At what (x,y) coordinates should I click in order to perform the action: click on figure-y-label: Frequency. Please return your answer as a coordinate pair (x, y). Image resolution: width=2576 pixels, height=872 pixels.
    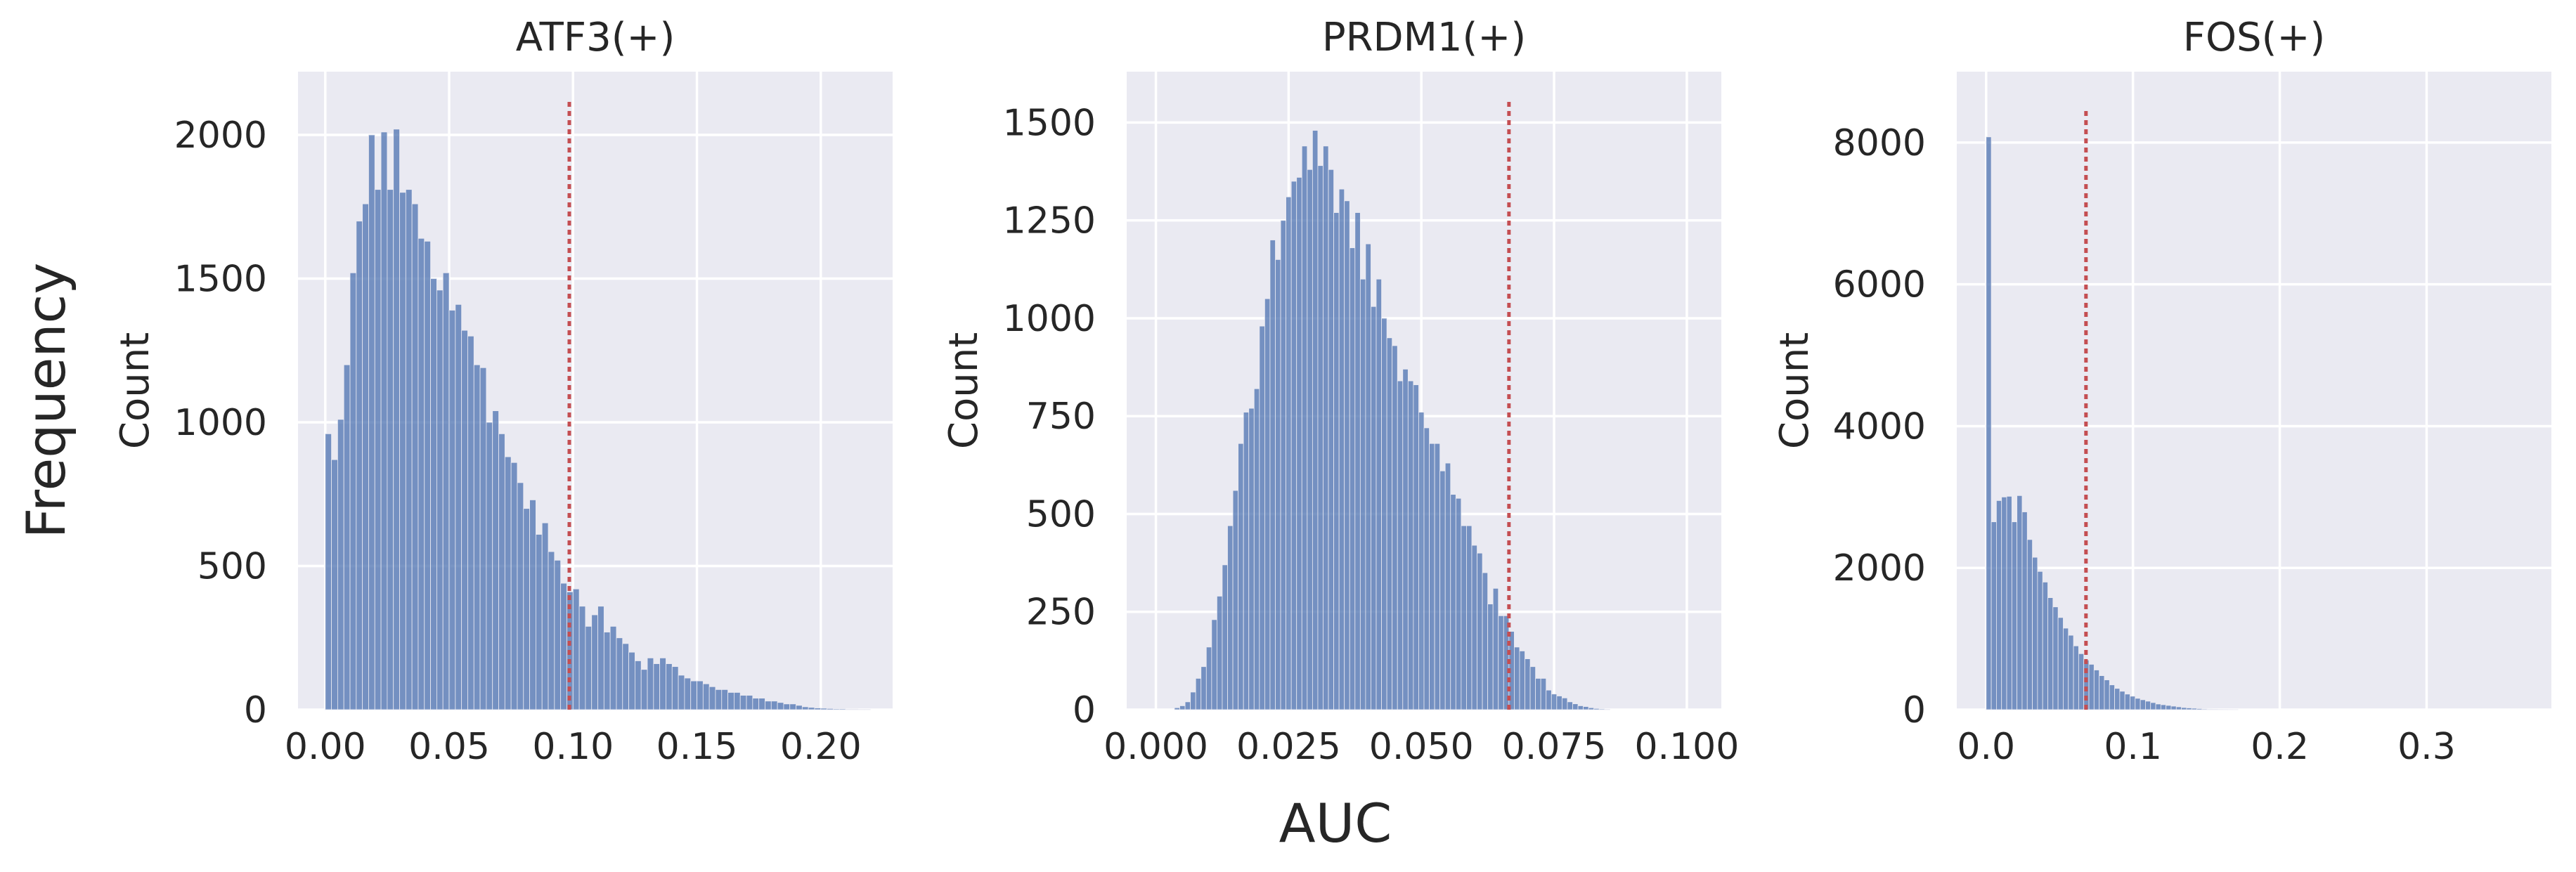
    Looking at the image, I should click on (46, 401).